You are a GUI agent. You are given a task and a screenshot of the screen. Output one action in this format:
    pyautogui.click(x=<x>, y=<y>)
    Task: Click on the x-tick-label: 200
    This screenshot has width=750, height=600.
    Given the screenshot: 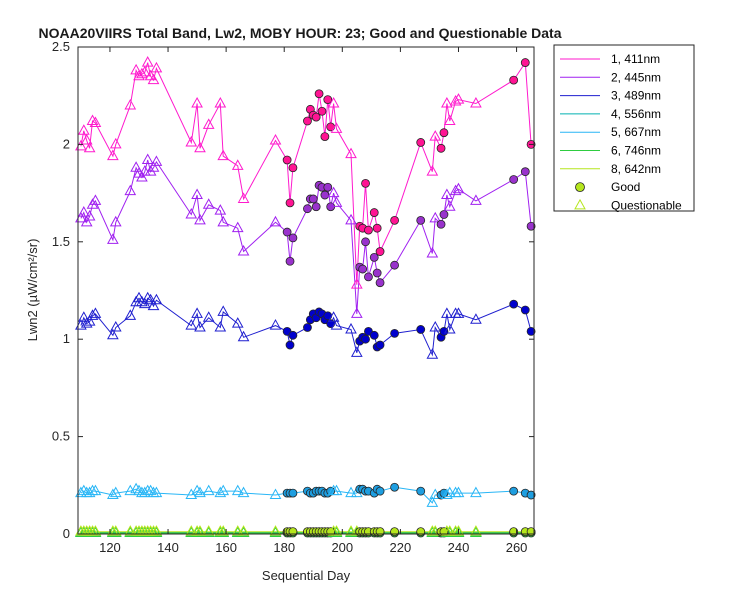 What is the action you would take?
    pyautogui.click(x=342, y=547)
    